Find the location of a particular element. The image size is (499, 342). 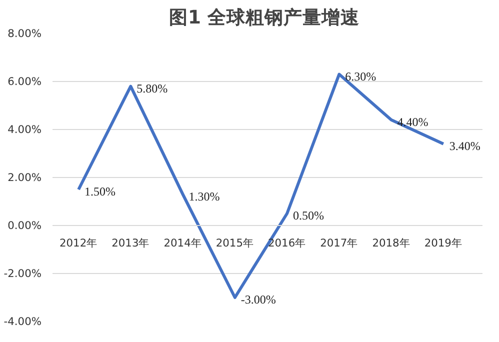

x-tick-label: 2012年 is located at coordinates (79, 243).